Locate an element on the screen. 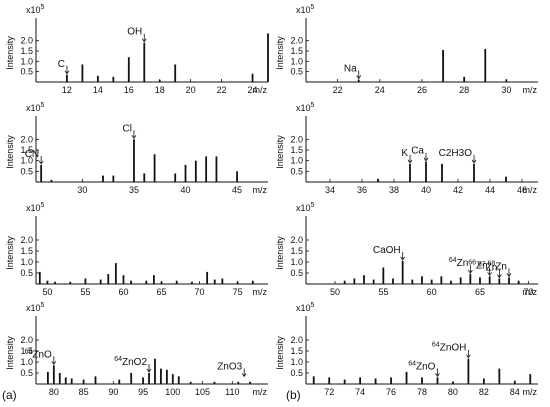 The image size is (550, 407). x-tick-label: 42 is located at coordinates (458, 190).